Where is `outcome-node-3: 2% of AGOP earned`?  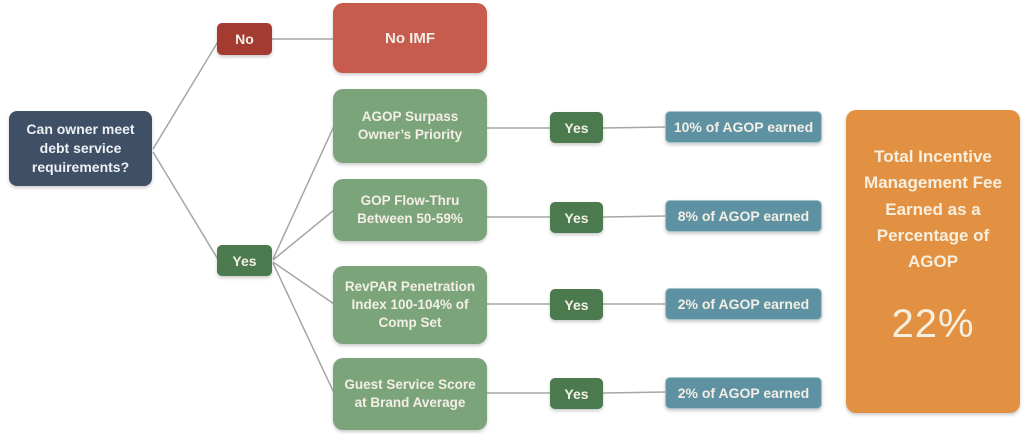 outcome-node-3: 2% of AGOP earned is located at coordinates (743, 304).